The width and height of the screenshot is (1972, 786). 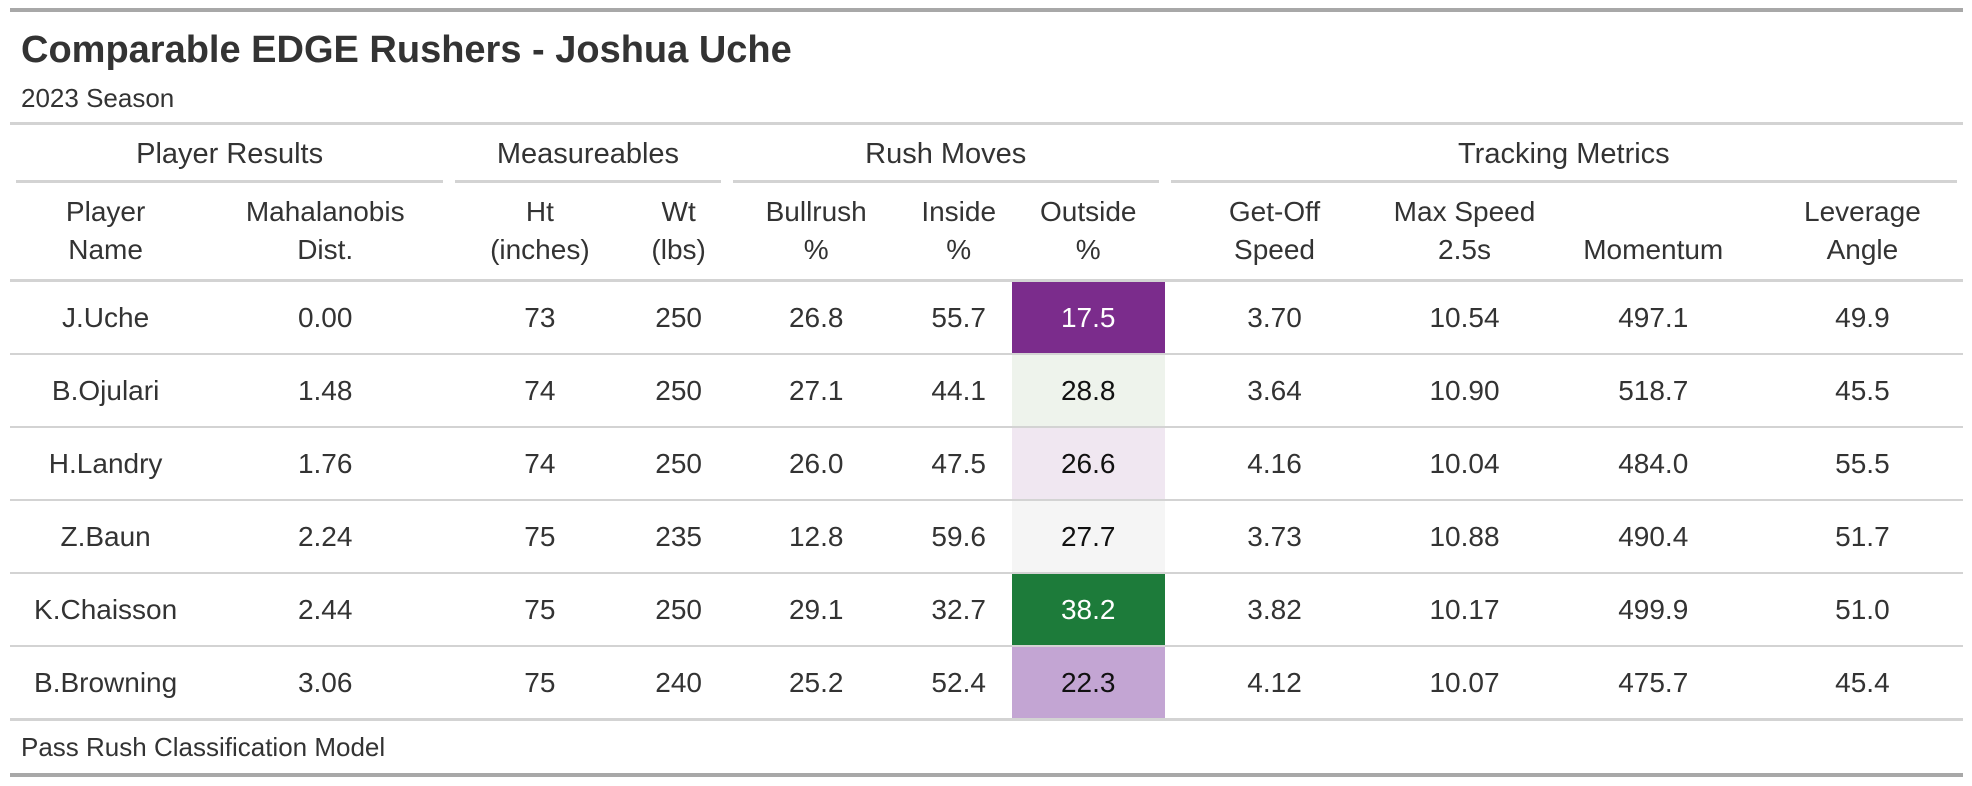 I want to click on cell-leverage: 55.5, so click(x=1862, y=464).